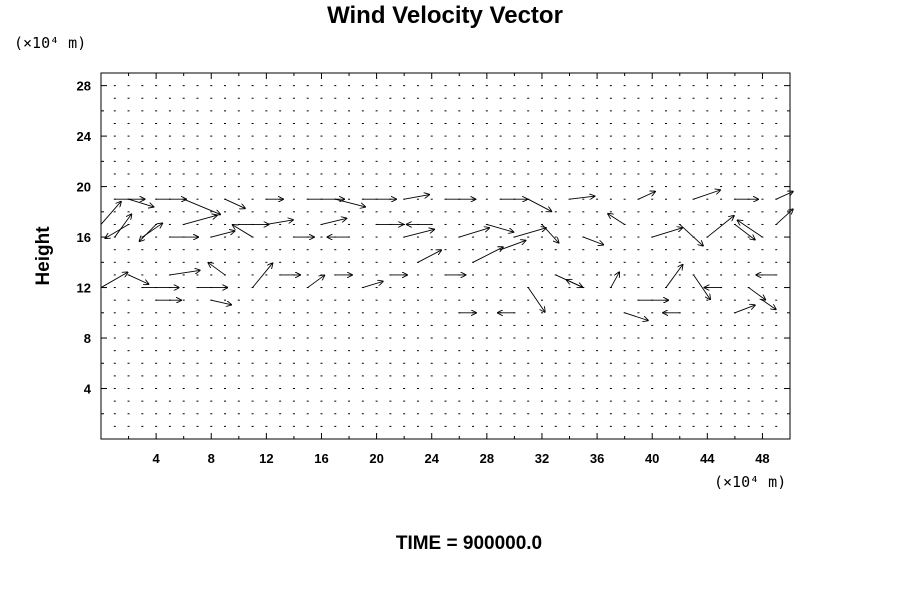 The image size is (900, 600). I want to click on x-tick-label: 44, so click(707, 458).